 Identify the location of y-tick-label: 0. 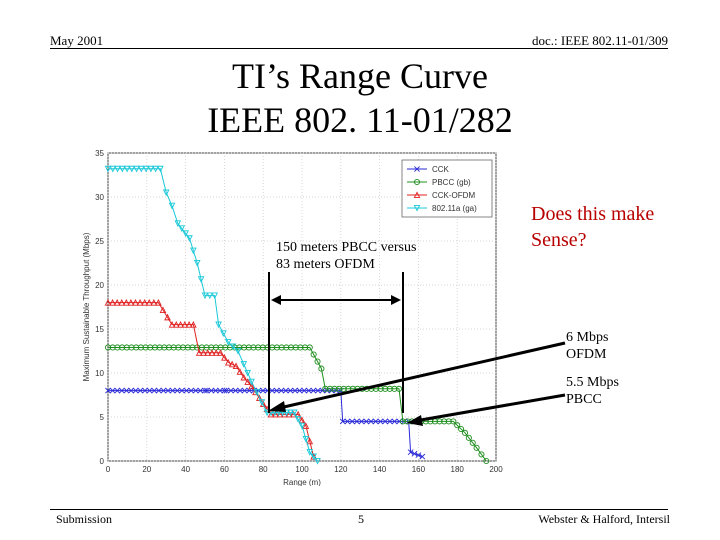
(102, 461).